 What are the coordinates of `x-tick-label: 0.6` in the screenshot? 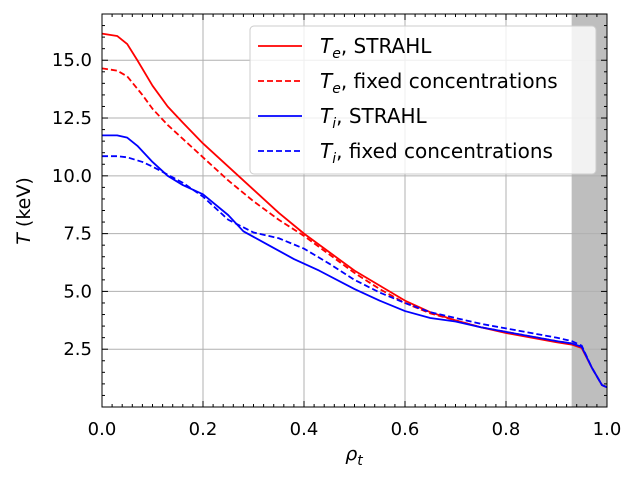 It's located at (405, 429).